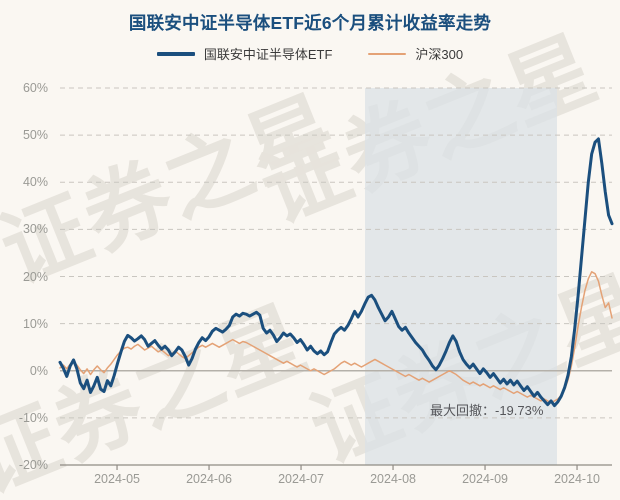 This screenshot has width=620, height=500. I want to click on y-axis-tick-label: -20%, so click(33, 465).